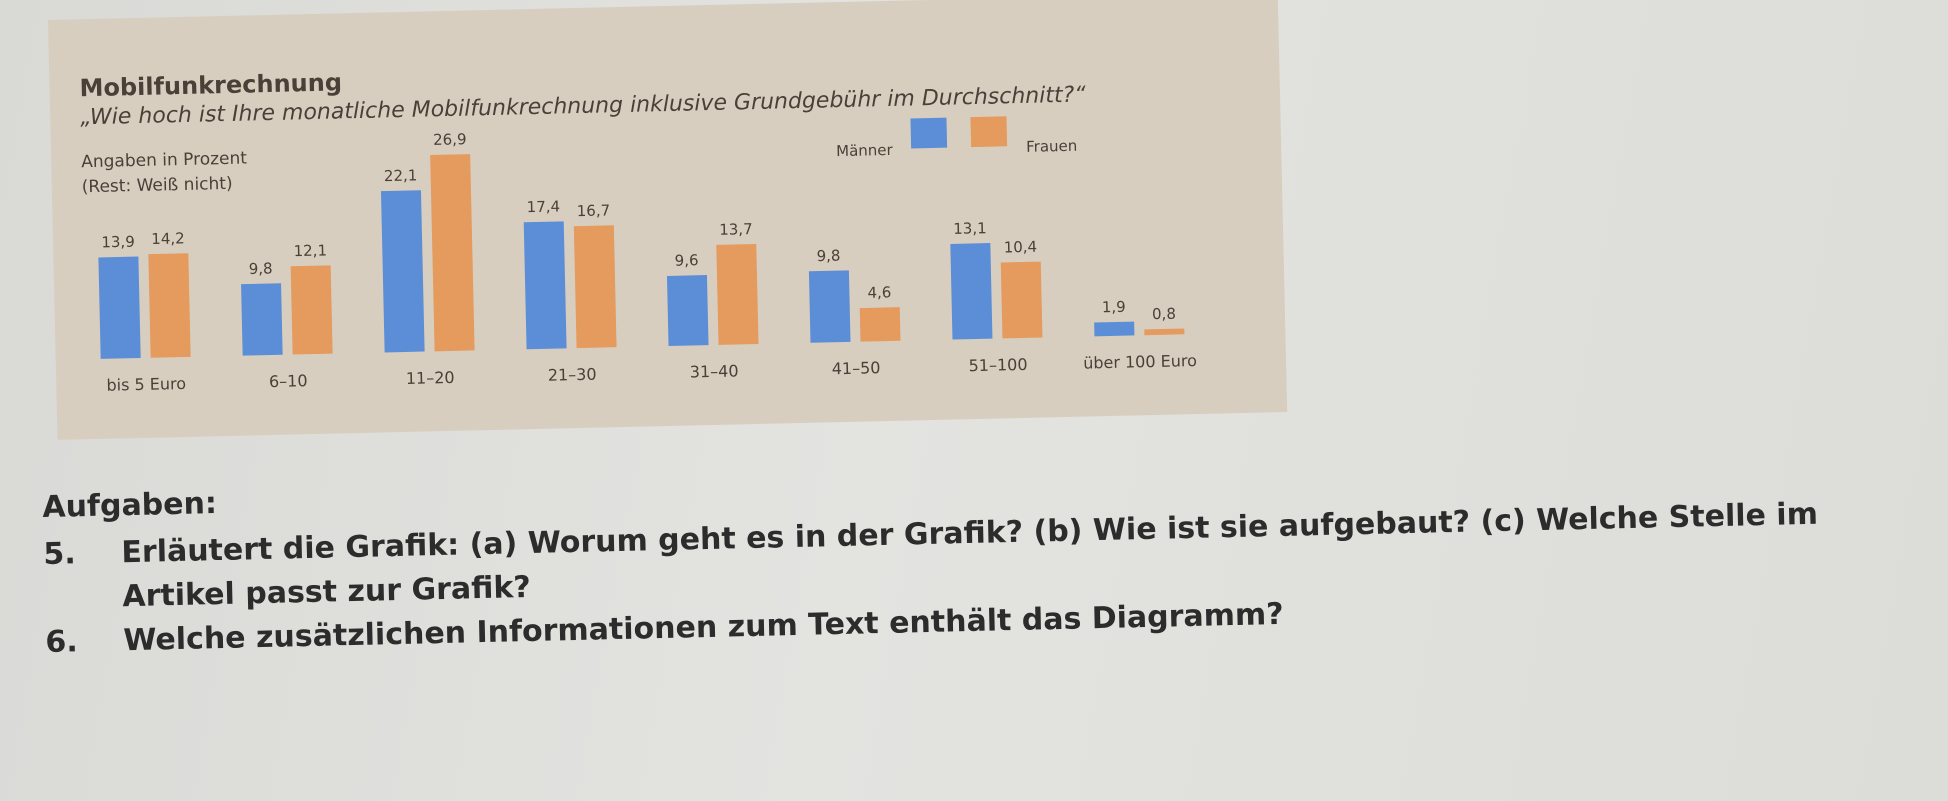 This screenshot has height=801, width=1948. What do you see at coordinates (572, 375) in the screenshot?
I see `category-label-21-30: 21–30` at bounding box center [572, 375].